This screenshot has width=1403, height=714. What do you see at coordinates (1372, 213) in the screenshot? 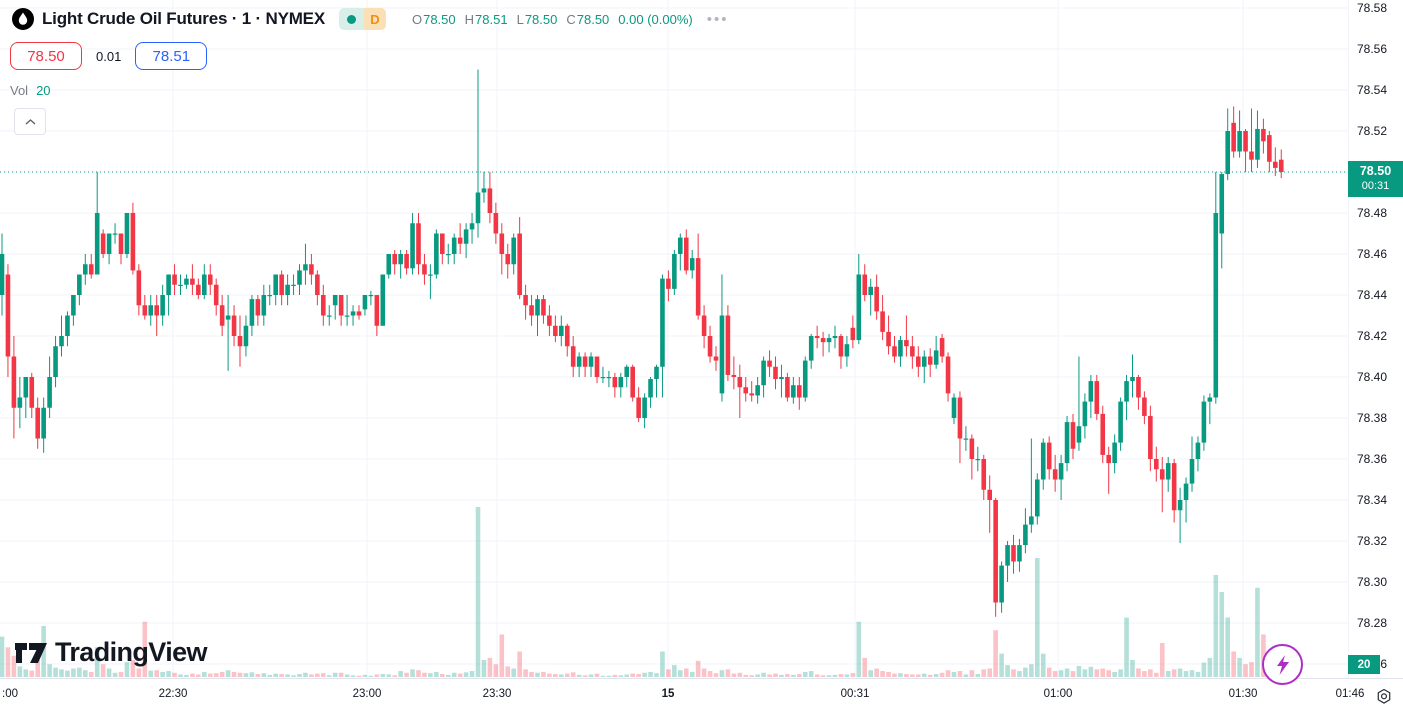
I see `price-axis-label: 78.48` at bounding box center [1372, 213].